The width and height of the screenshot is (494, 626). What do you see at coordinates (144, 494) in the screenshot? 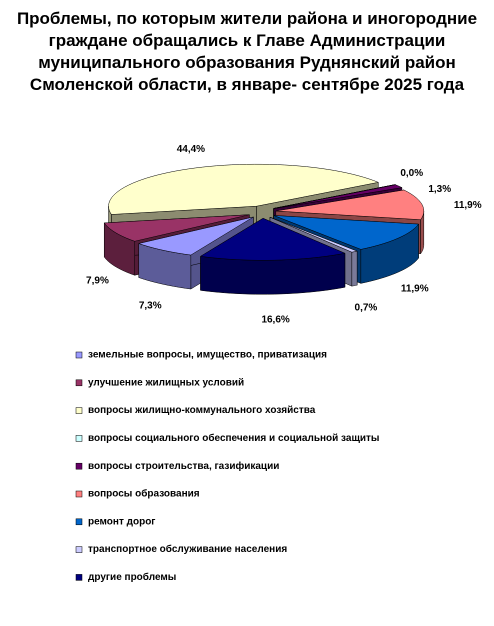
I see `legend-label: вопросы образования` at bounding box center [144, 494].